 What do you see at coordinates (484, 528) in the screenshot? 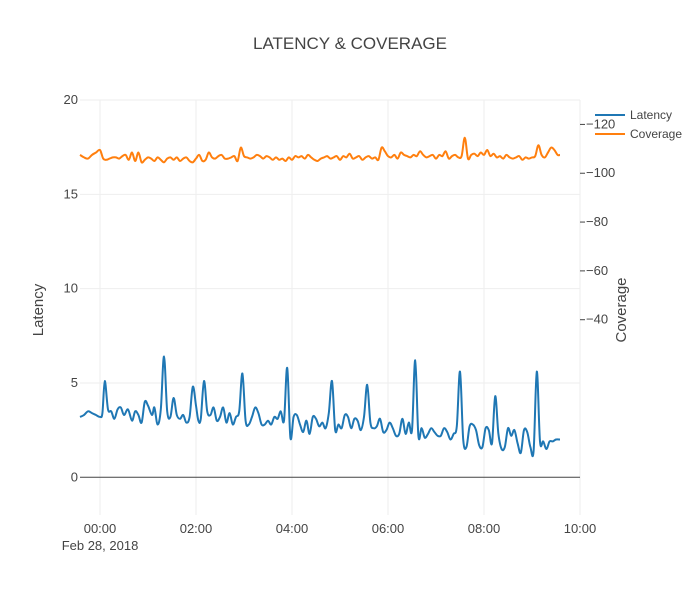
I see `x-tick-label: 08:00` at bounding box center [484, 528].